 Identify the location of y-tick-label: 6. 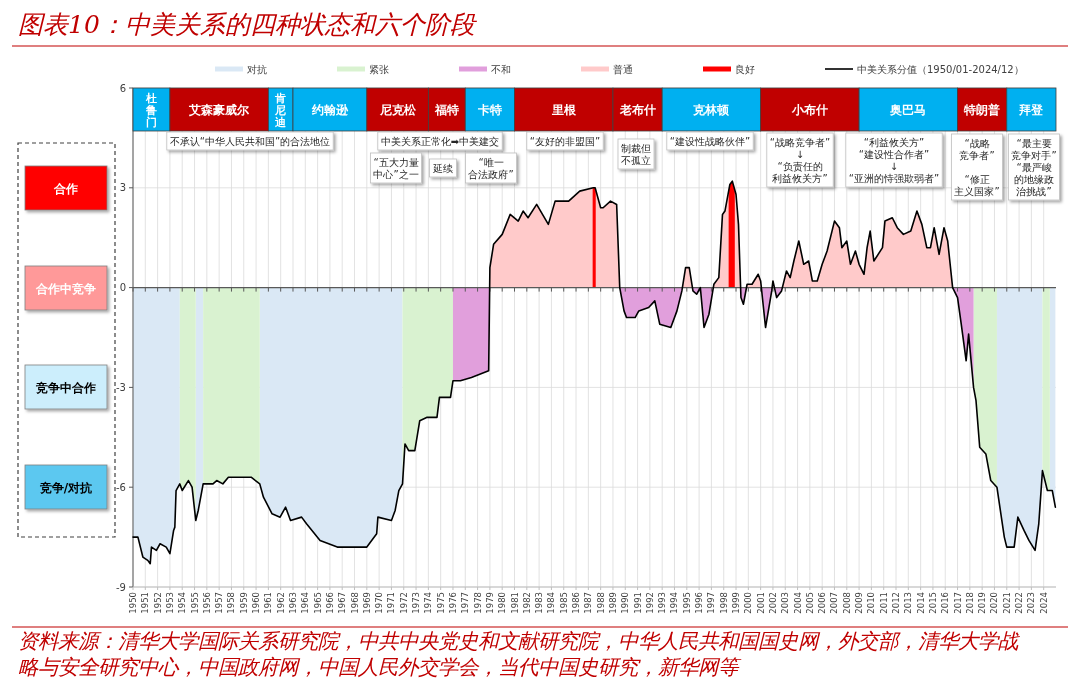
(122, 88).